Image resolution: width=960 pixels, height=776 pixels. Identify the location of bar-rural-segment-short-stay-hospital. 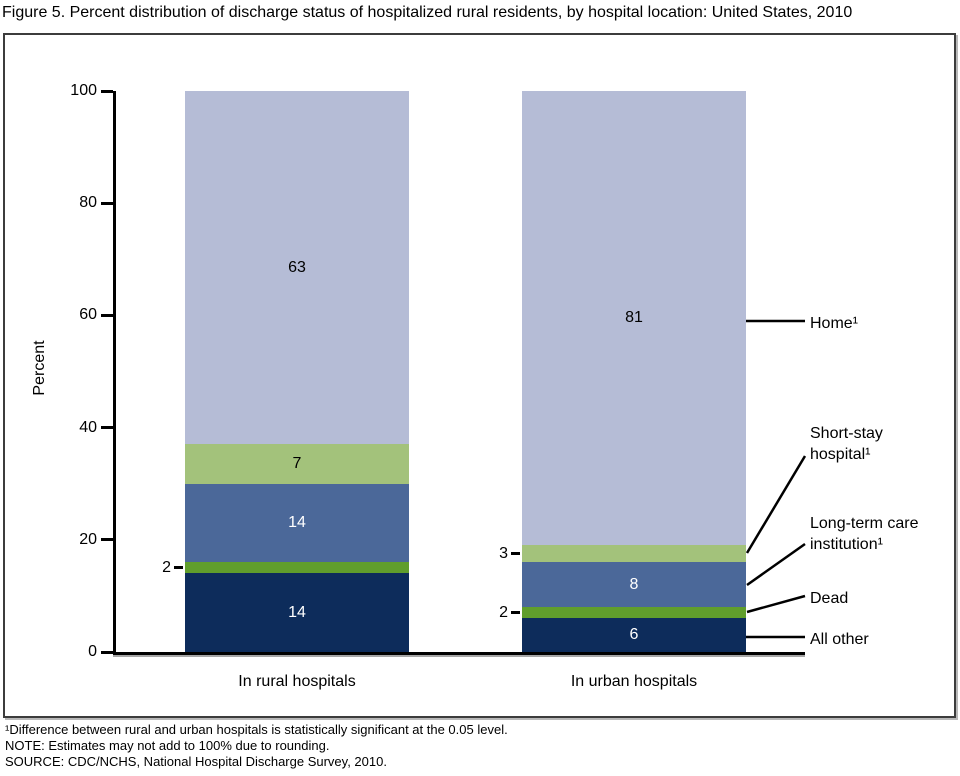
(297, 464).